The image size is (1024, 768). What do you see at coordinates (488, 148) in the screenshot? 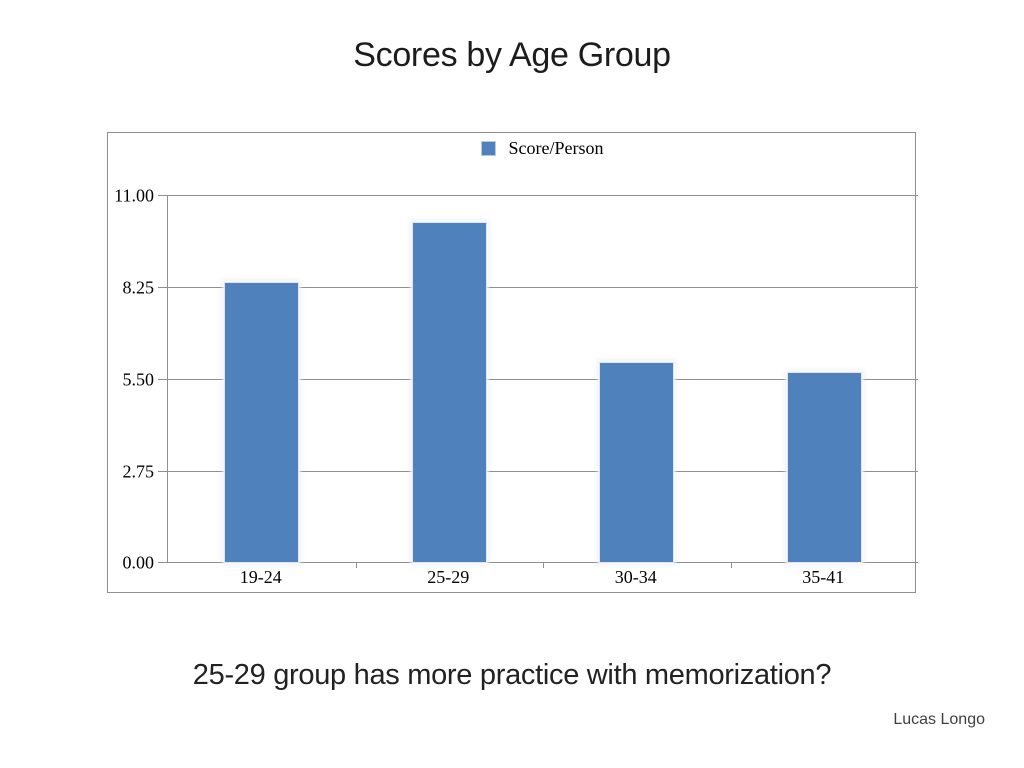
I see `legend-swatch-icon` at bounding box center [488, 148].